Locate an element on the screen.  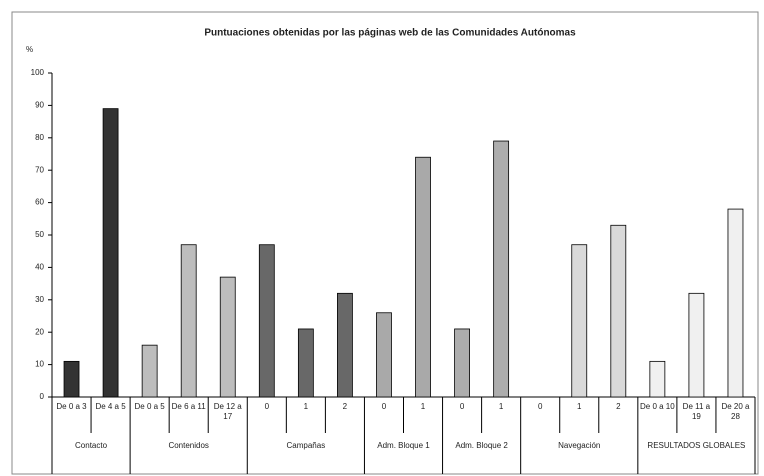
y-tick-label: 10 is located at coordinates (39, 364).